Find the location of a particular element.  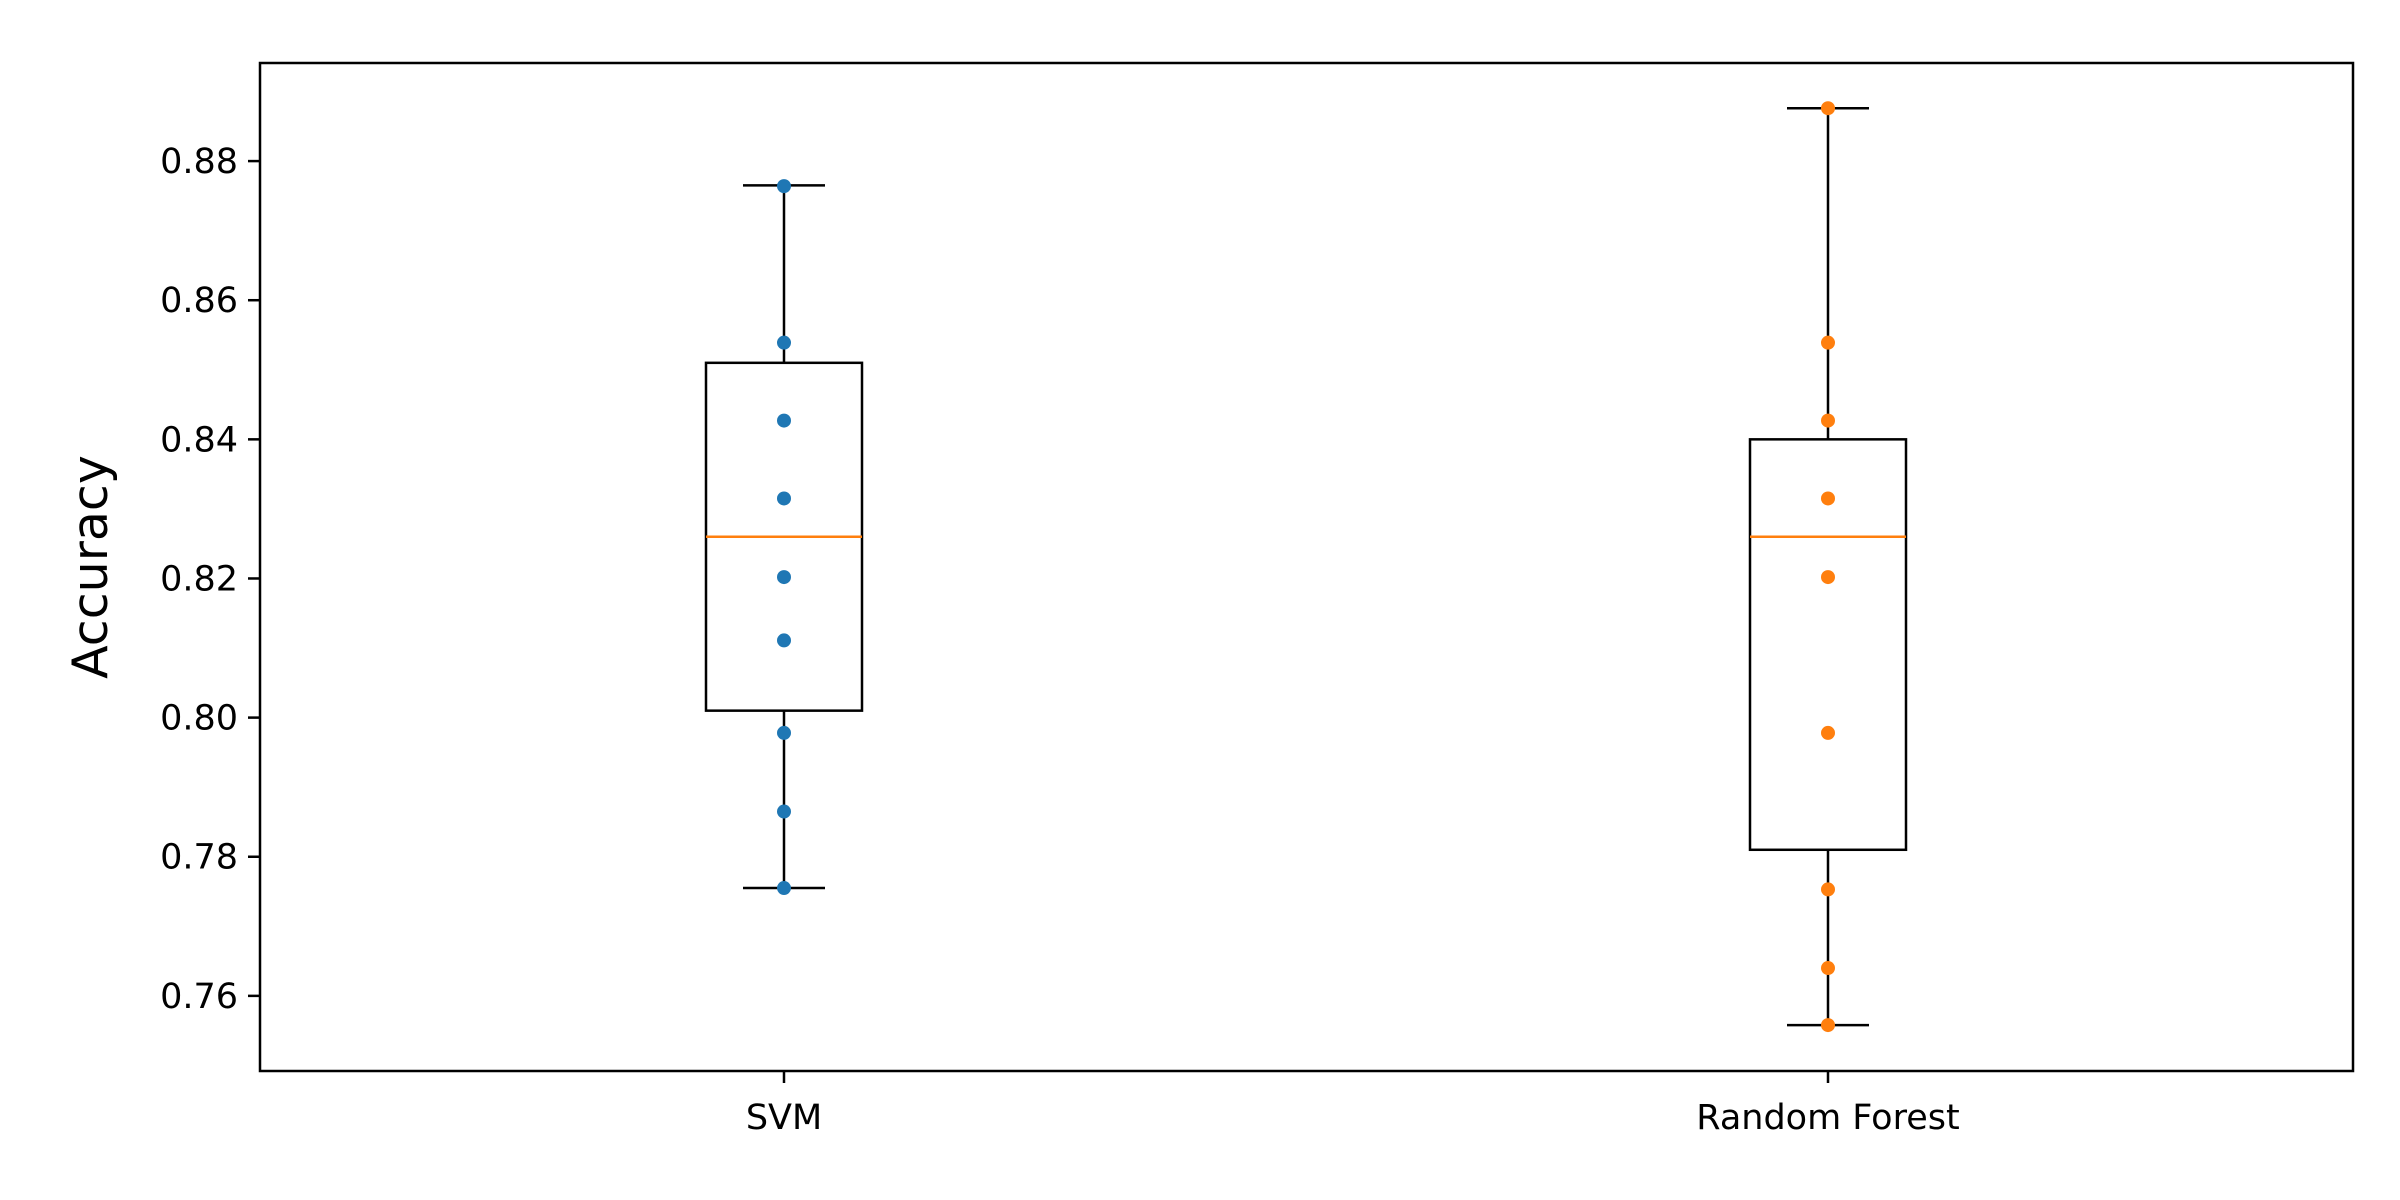

y-tick-label: 0.86 is located at coordinates (199, 301).